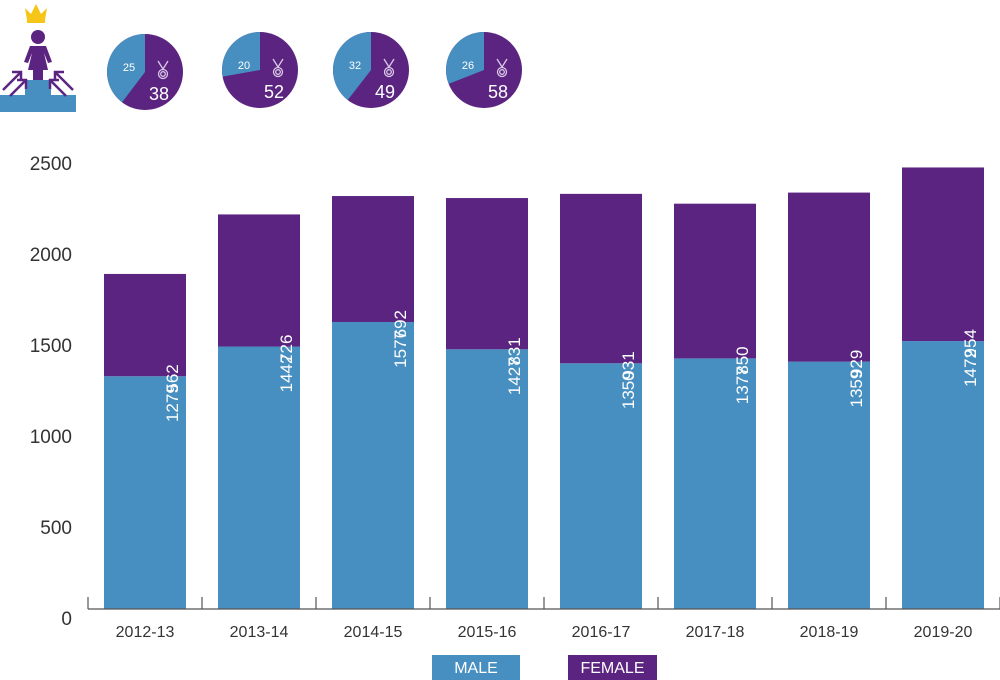  Describe the element at coordinates (286, 349) in the screenshot. I see `bar-value-label-female: 726` at that location.